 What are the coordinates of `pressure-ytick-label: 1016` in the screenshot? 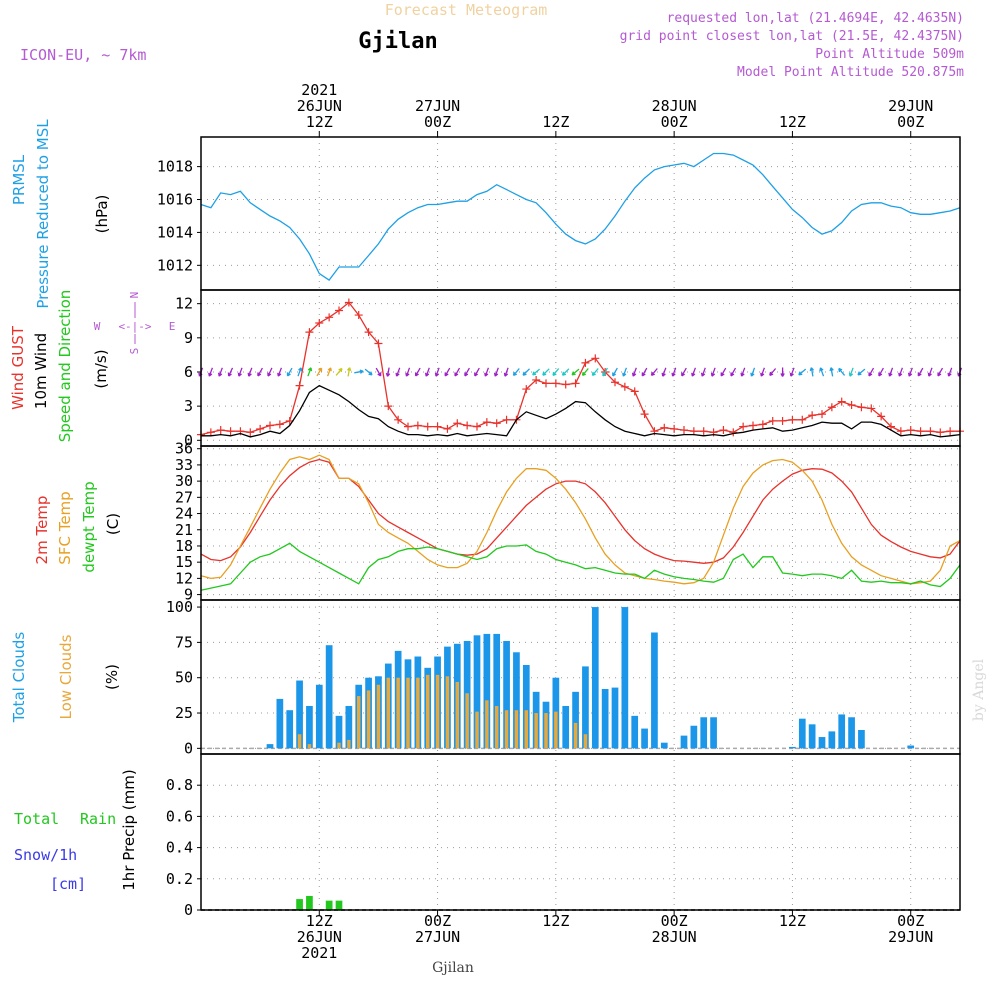 It's located at (175, 200).